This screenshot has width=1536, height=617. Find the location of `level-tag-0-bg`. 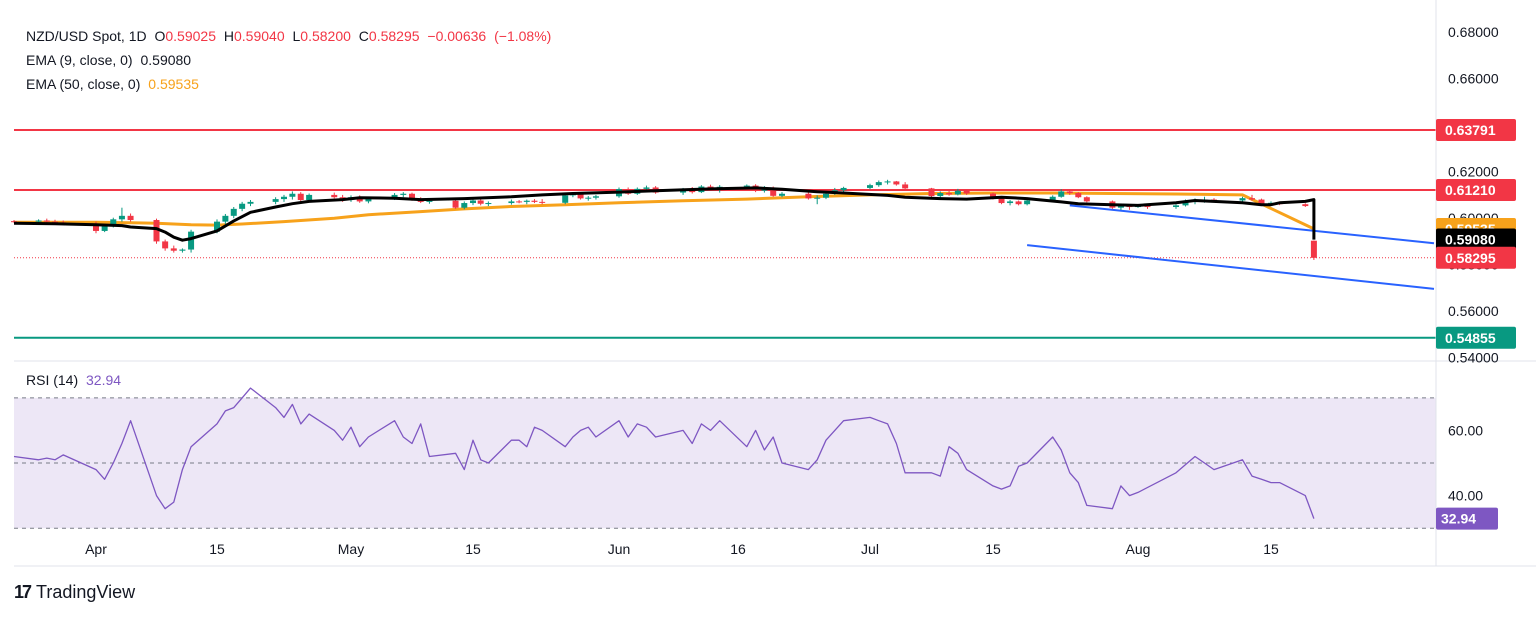

level-tag-0-bg is located at coordinates (1476, 130).